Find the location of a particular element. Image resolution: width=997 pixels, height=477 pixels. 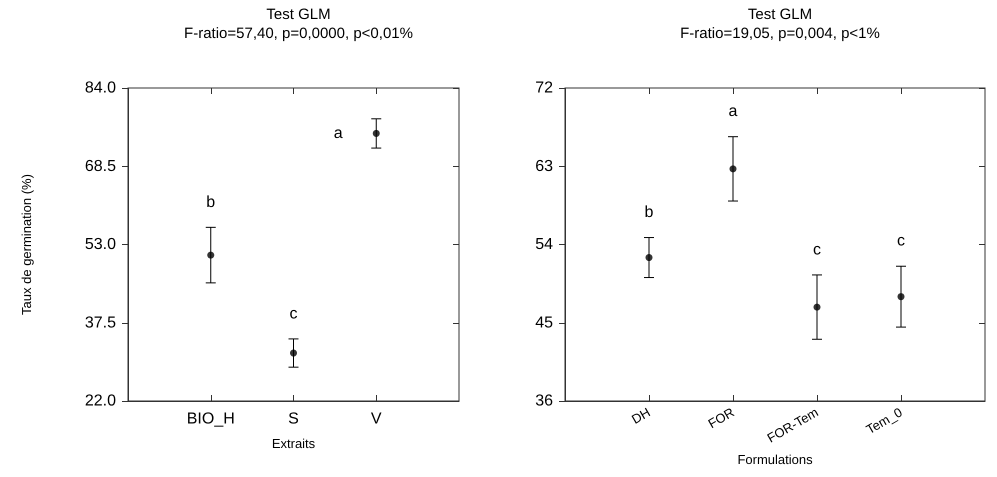

x-tick-label: FOR is located at coordinates (721, 418).